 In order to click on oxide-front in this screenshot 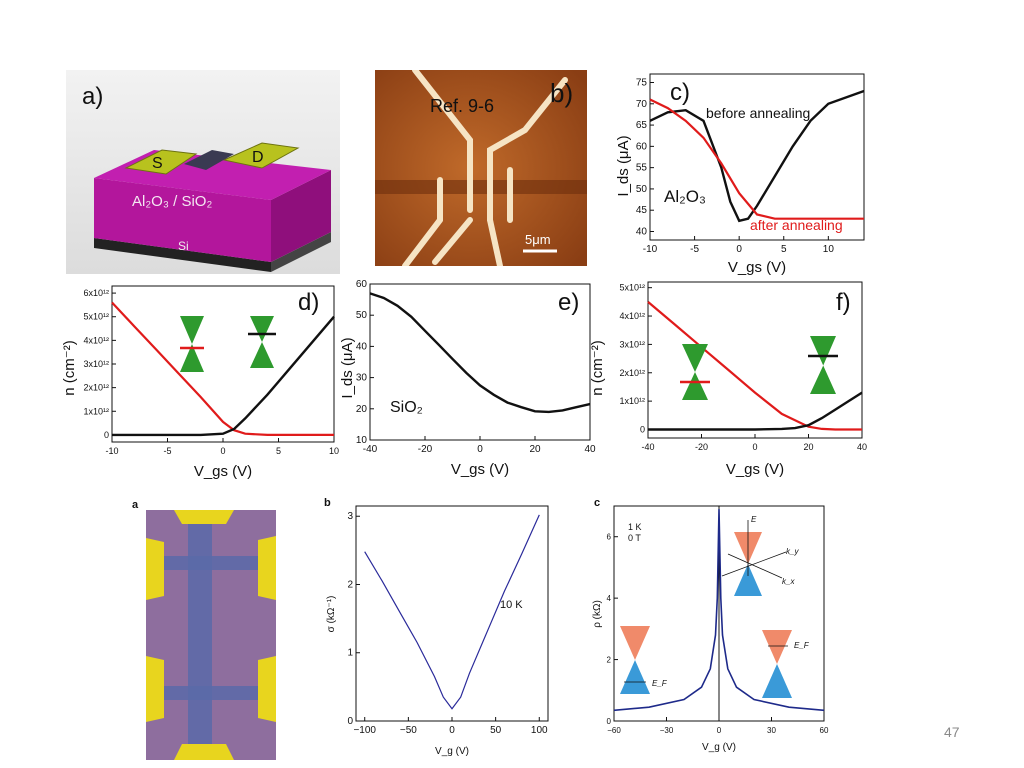, I will do `click(182, 220)`.